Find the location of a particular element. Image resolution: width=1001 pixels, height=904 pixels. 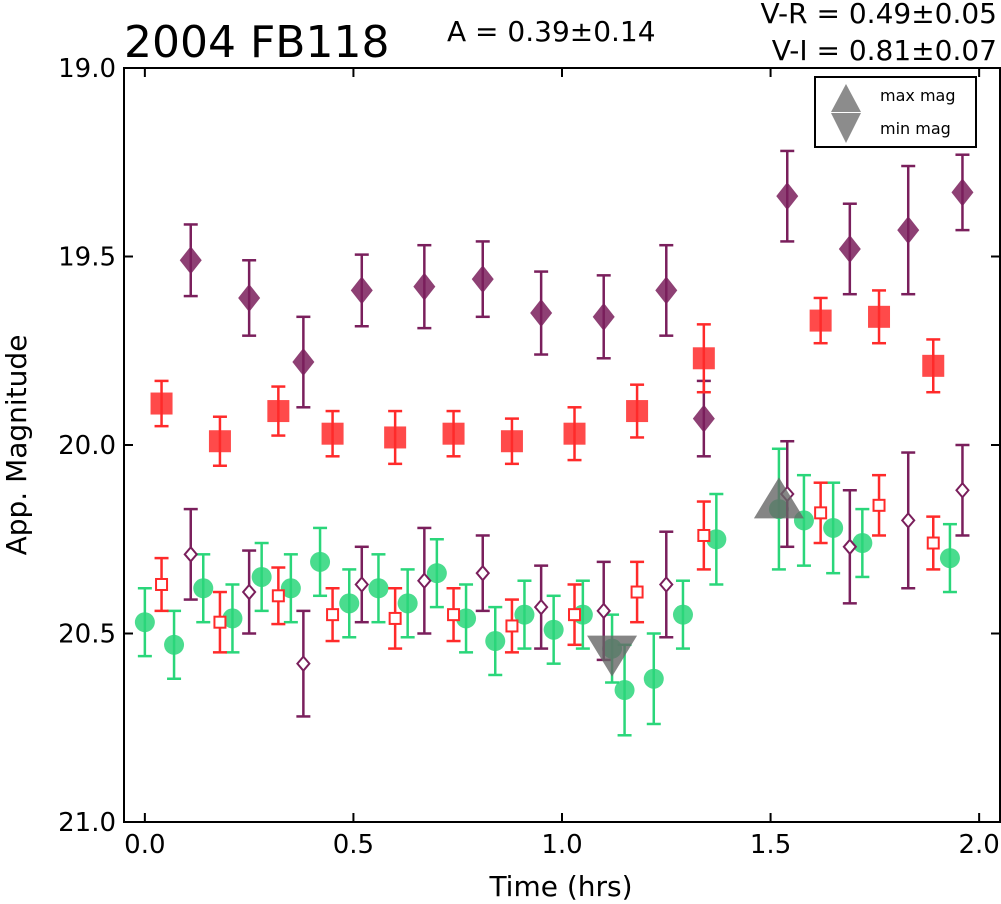

x-axis-label: Time (hrs) is located at coordinates (560, 886).